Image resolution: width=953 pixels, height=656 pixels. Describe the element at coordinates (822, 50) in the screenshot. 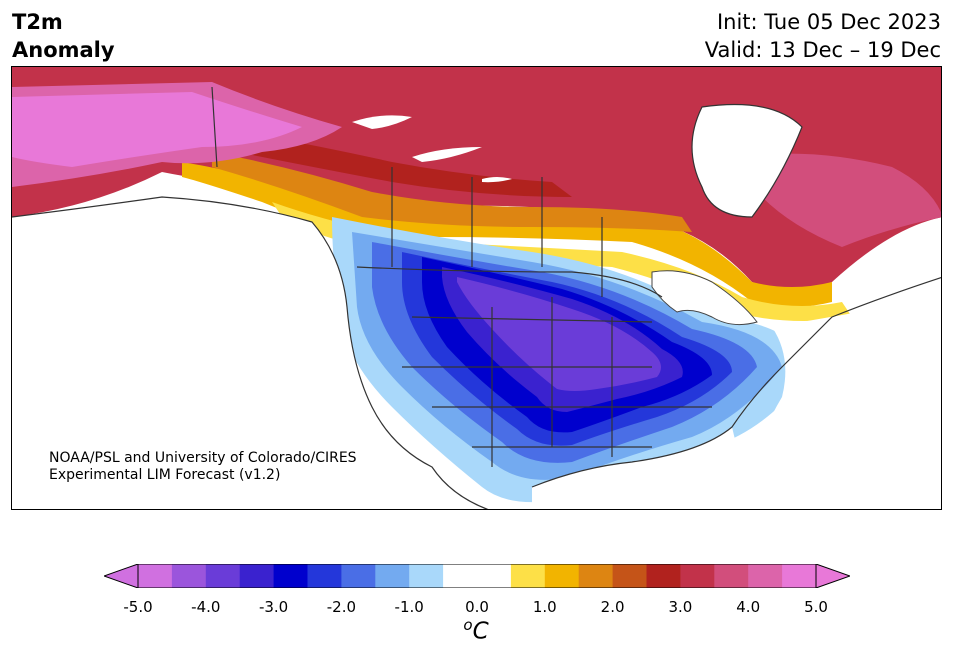

I see `valid-date: Valid: 13 Dec – 19 Dec` at that location.